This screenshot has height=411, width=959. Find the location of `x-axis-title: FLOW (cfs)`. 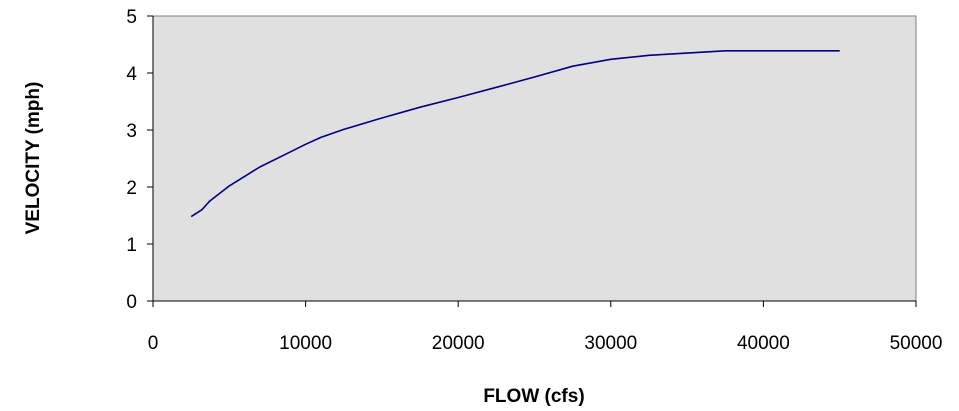

x-axis-title: FLOW (cfs) is located at coordinates (533, 396).